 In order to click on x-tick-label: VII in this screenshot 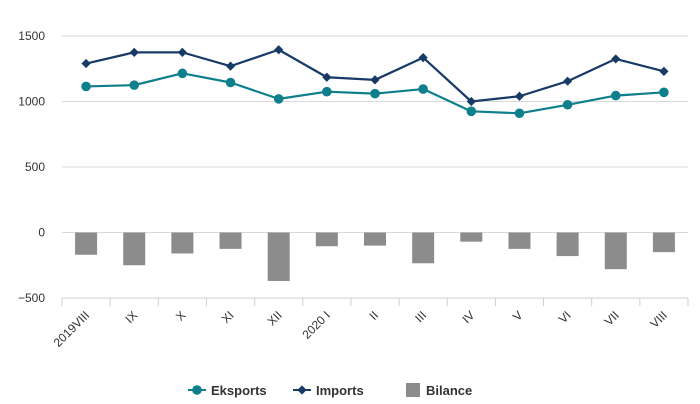, I will do `click(612, 318)`.